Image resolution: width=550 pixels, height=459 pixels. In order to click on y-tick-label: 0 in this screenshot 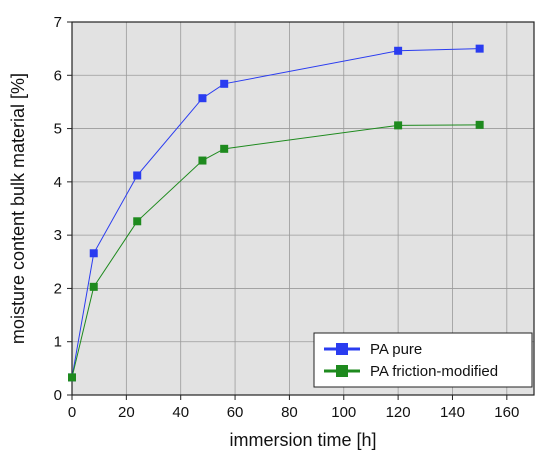, I will do `click(58, 395)`.